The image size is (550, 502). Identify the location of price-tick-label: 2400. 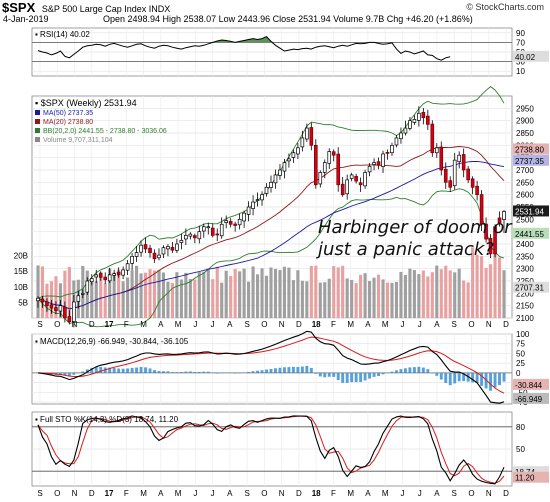
(525, 244).